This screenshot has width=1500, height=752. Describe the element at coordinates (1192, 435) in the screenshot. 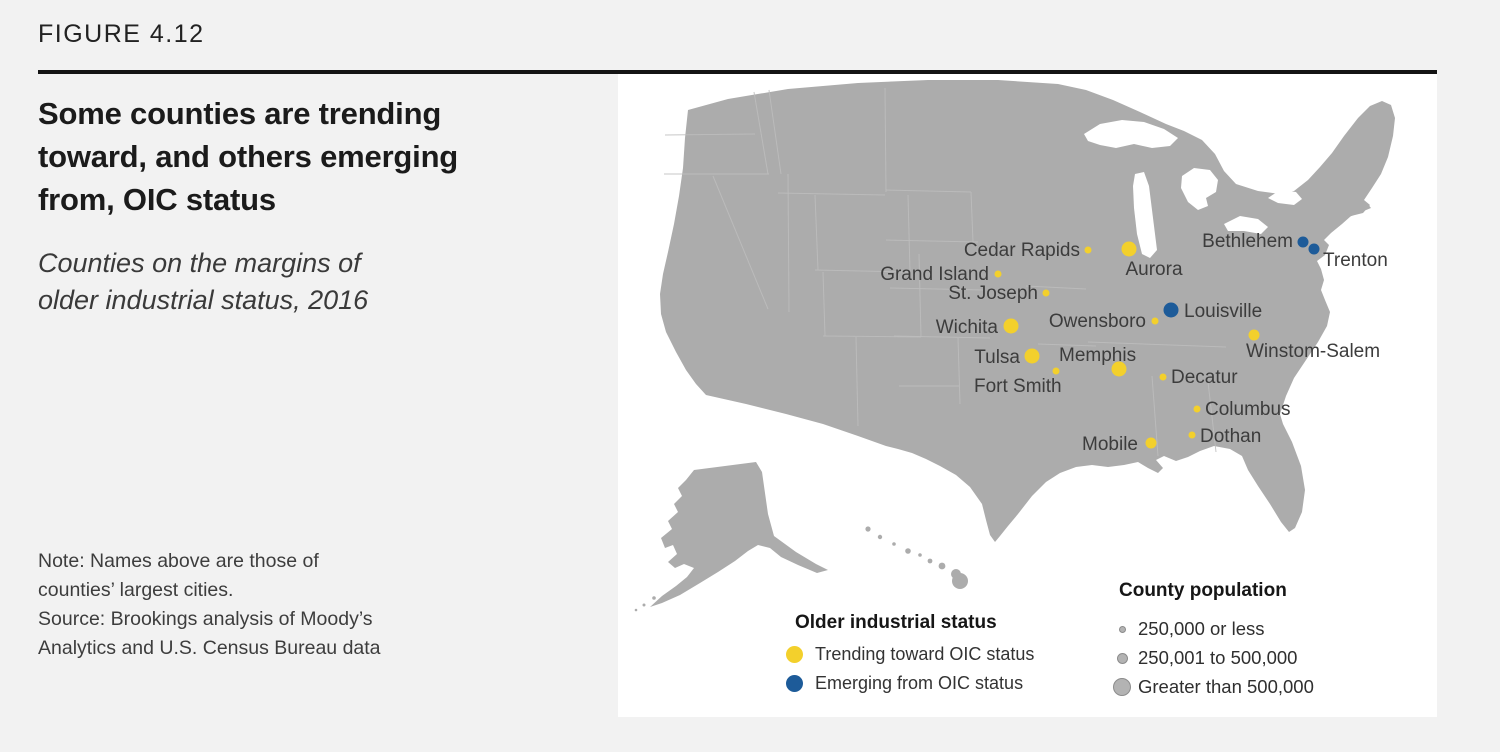

I see `city-marker-dothan` at that location.